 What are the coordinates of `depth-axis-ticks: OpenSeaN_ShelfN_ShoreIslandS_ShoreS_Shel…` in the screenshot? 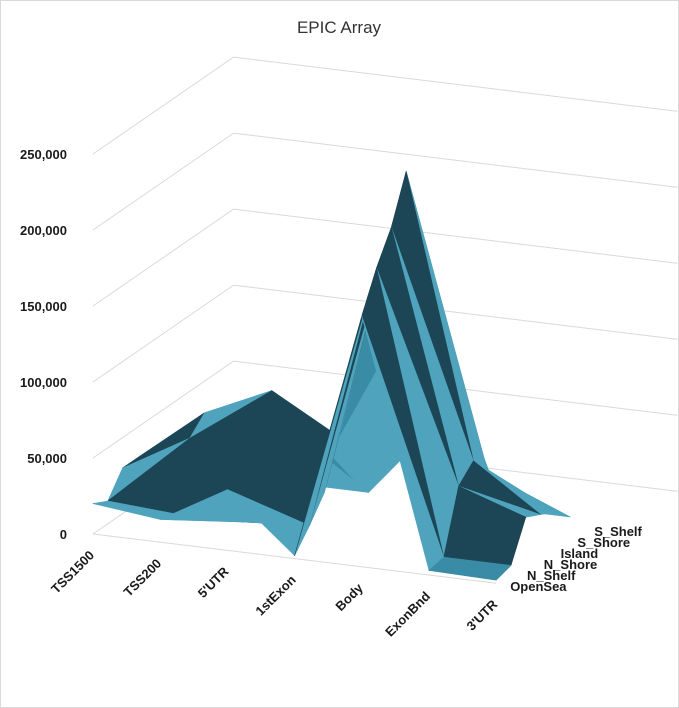 It's located at (576, 559).